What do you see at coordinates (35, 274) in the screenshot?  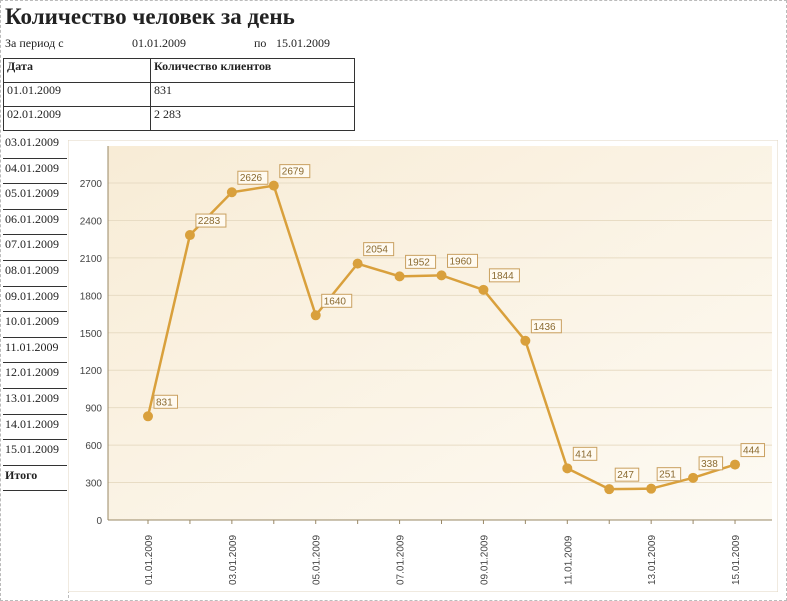 I see `date-row: 08.01.2009` at bounding box center [35, 274].